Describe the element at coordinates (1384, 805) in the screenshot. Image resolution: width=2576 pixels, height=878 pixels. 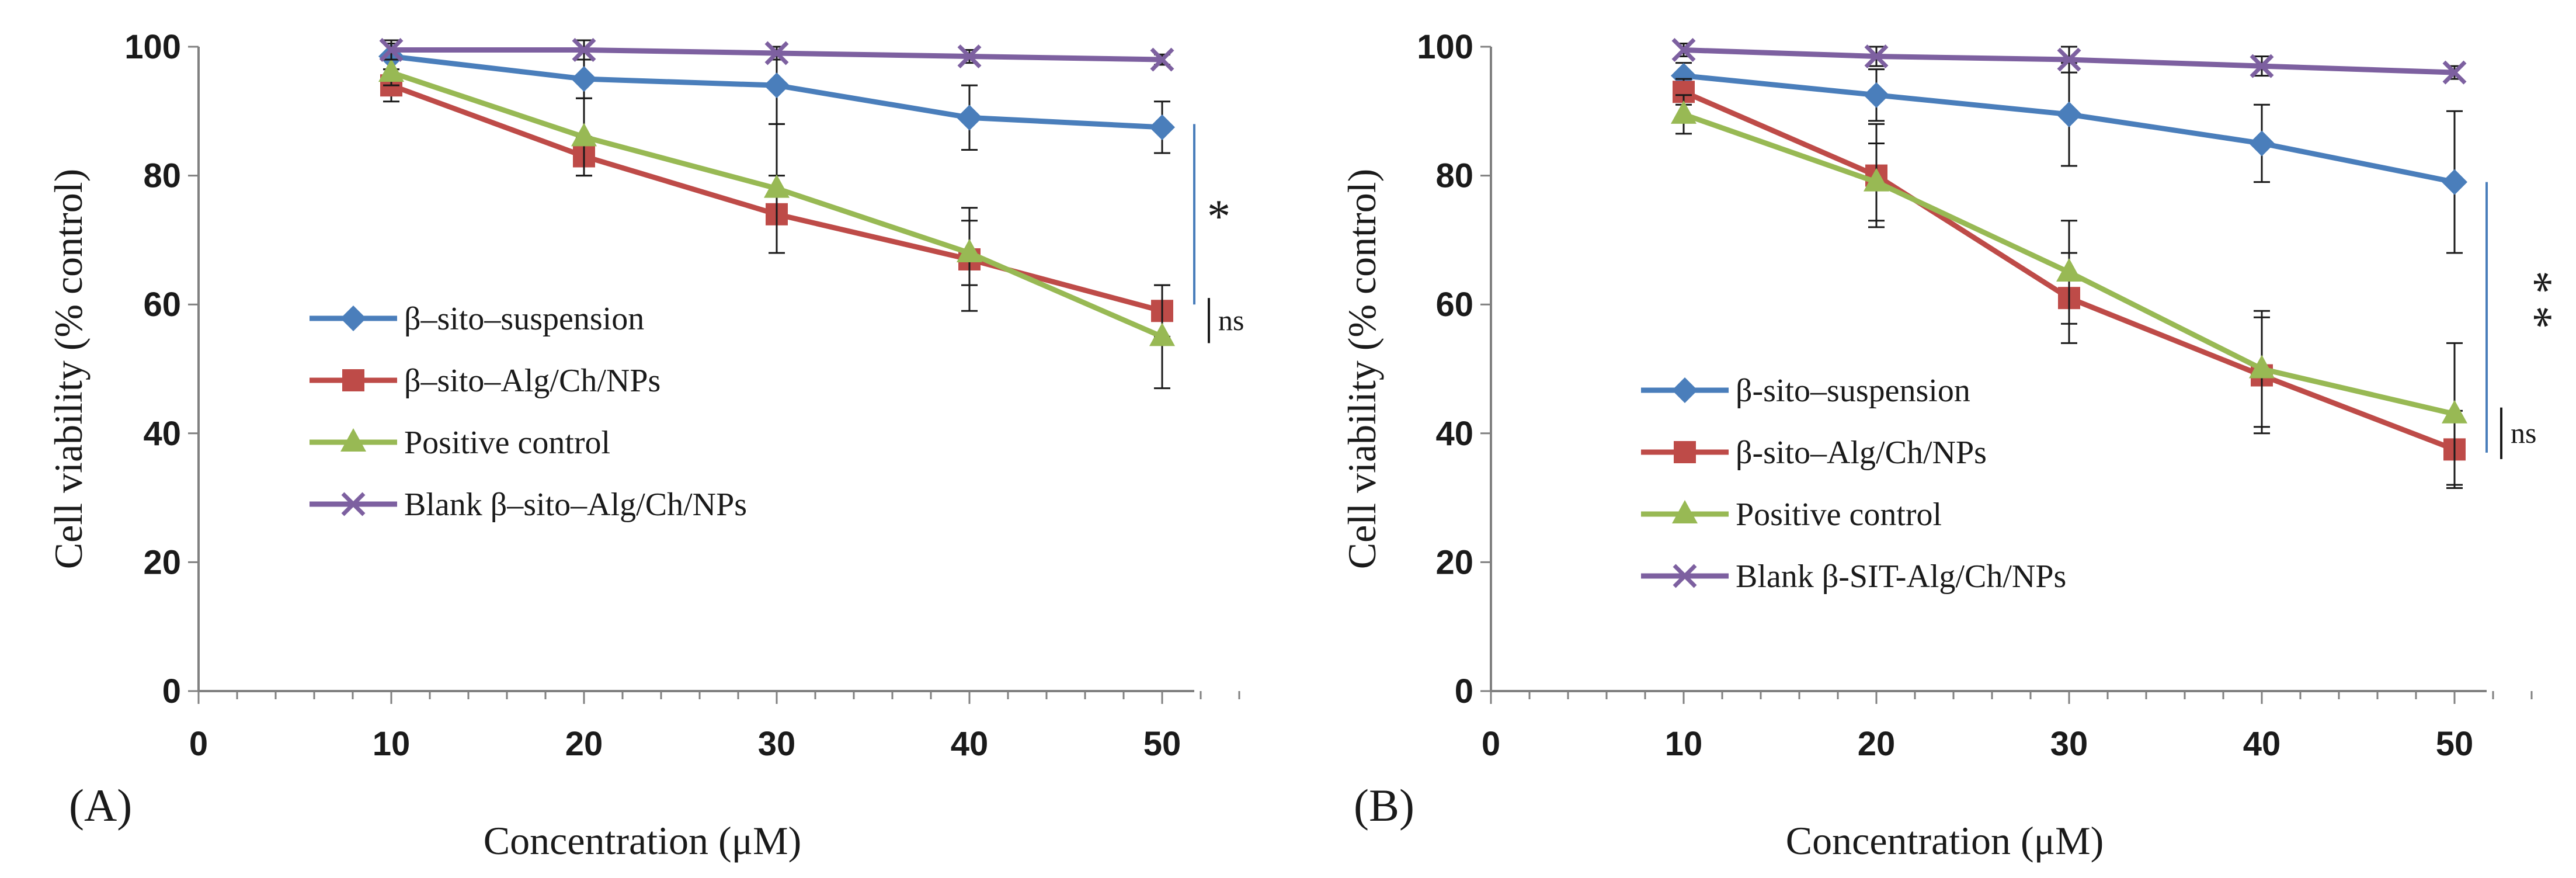
I see `panel-label: (B)` at that location.